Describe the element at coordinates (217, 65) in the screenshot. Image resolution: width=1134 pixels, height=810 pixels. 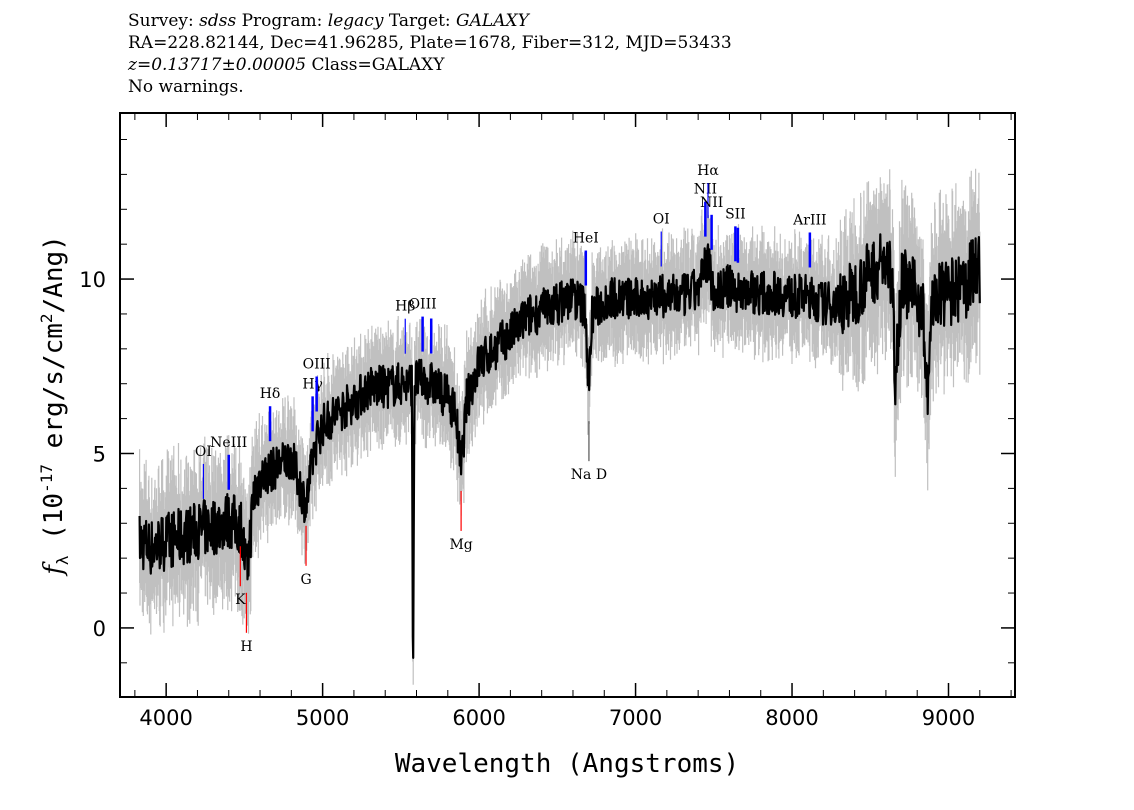
I see `redshift-value: z=0.13717±0.00005` at that location.